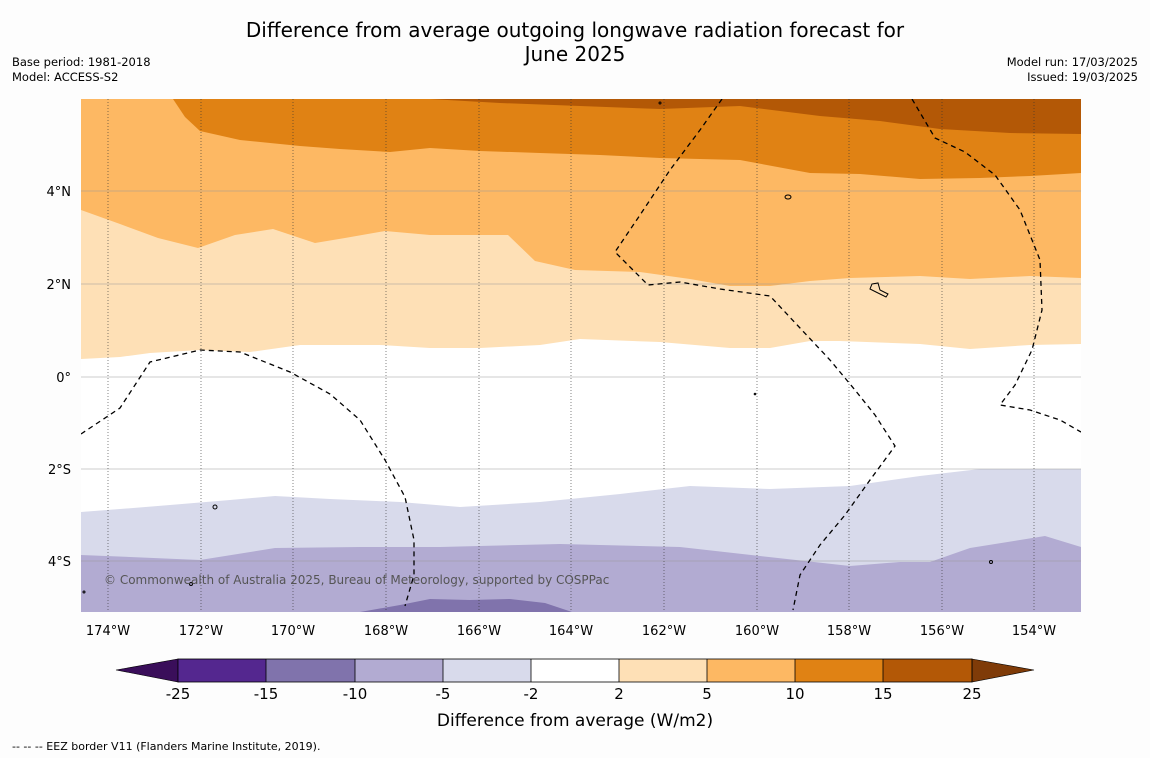  Describe the element at coordinates (108, 631) in the screenshot. I see `lon-label-174w: 174°W` at that location.